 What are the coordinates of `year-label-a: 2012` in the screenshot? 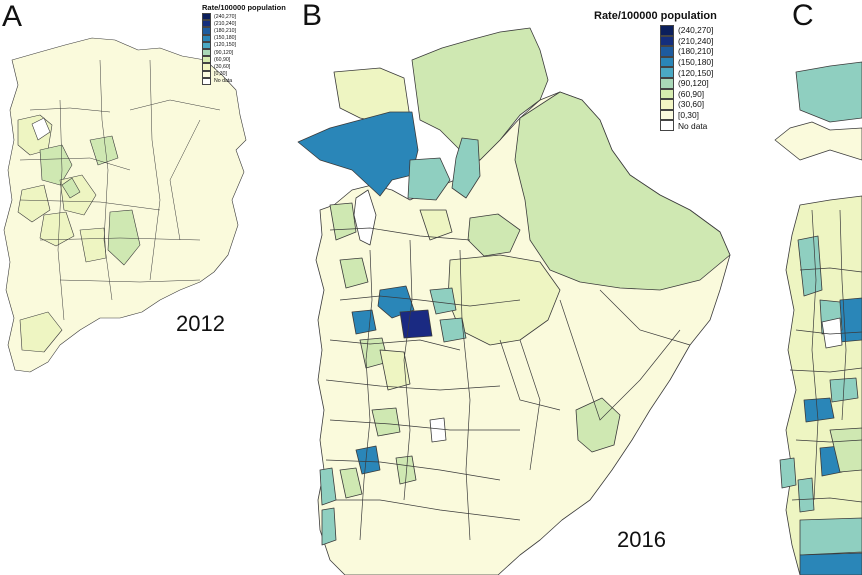 It's located at (200, 323).